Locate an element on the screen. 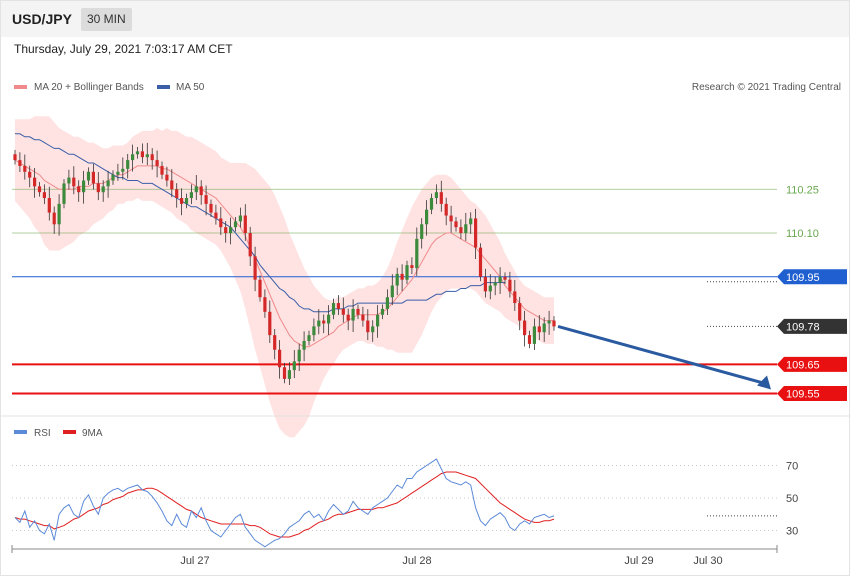 The image size is (850, 576). symbol-title: USD/JPY is located at coordinates (42, 19).